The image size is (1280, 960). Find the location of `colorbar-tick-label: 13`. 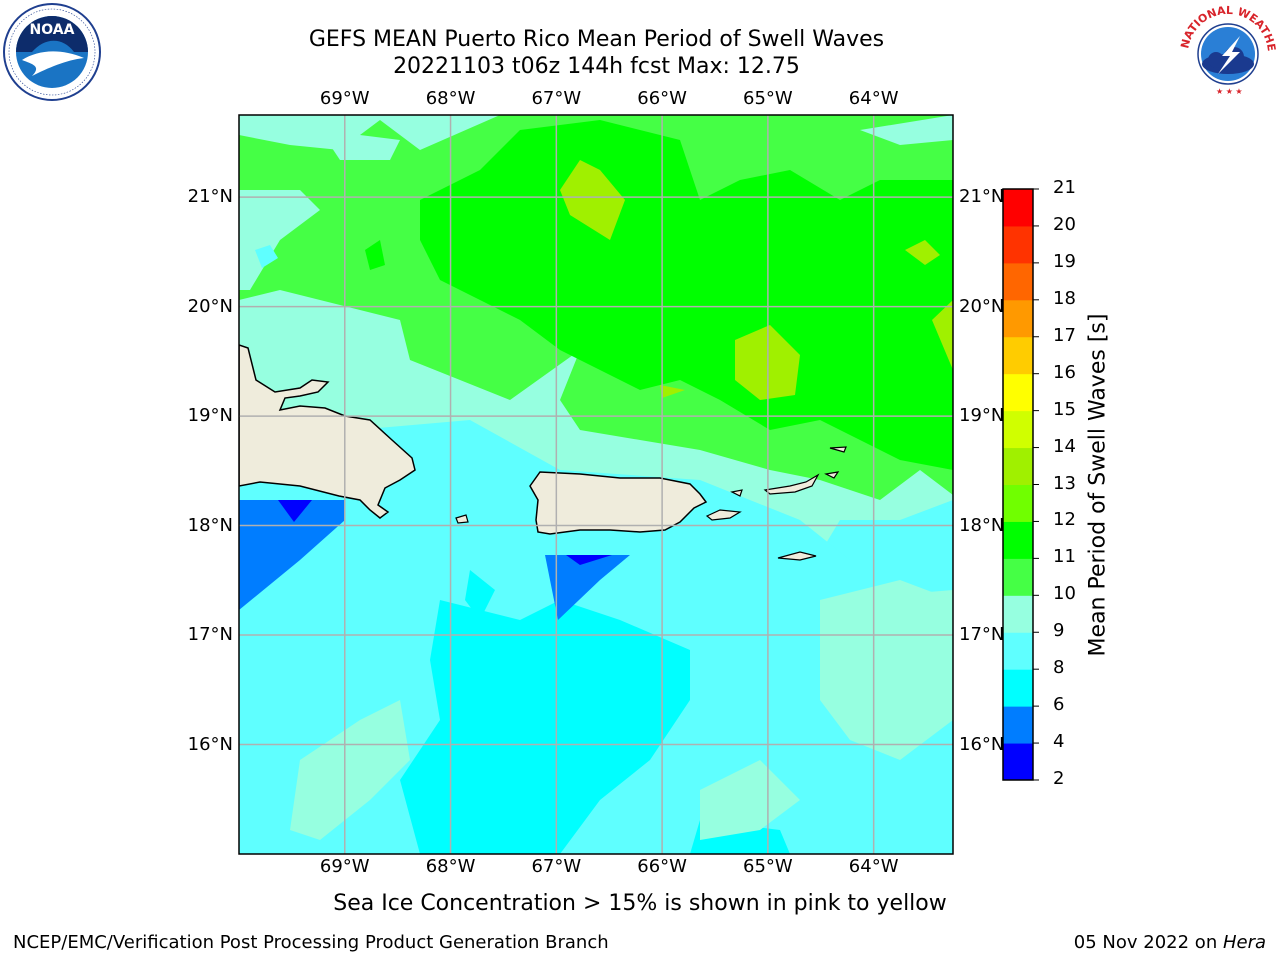

colorbar-tick-label: 13 is located at coordinates (1064, 483).